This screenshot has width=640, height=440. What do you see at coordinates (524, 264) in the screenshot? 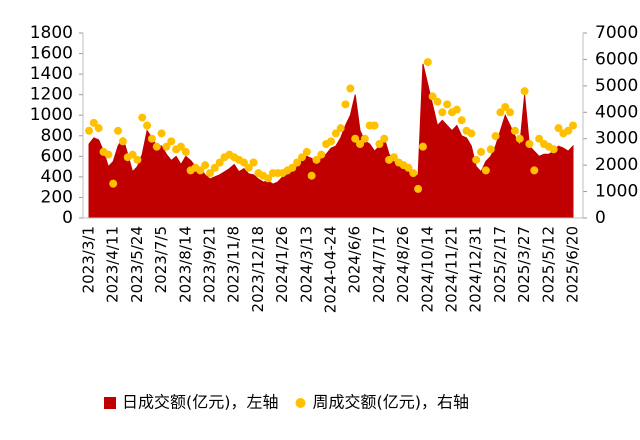
I see `x-tick-label: 2025/3/27` at bounding box center [524, 264].